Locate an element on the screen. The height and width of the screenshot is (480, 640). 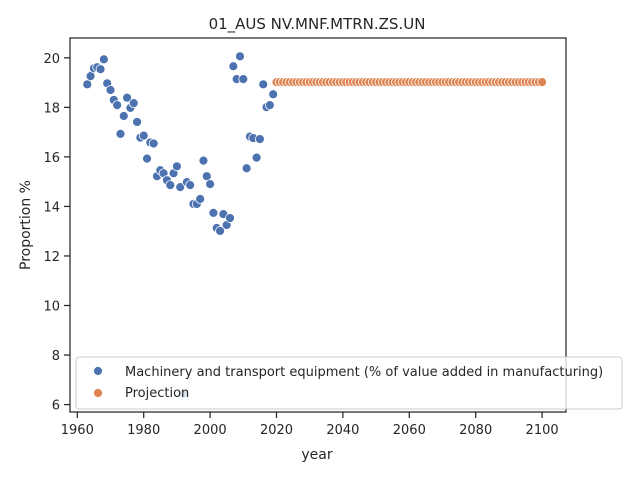
x-tick-label: 2060 is located at coordinates (409, 430).